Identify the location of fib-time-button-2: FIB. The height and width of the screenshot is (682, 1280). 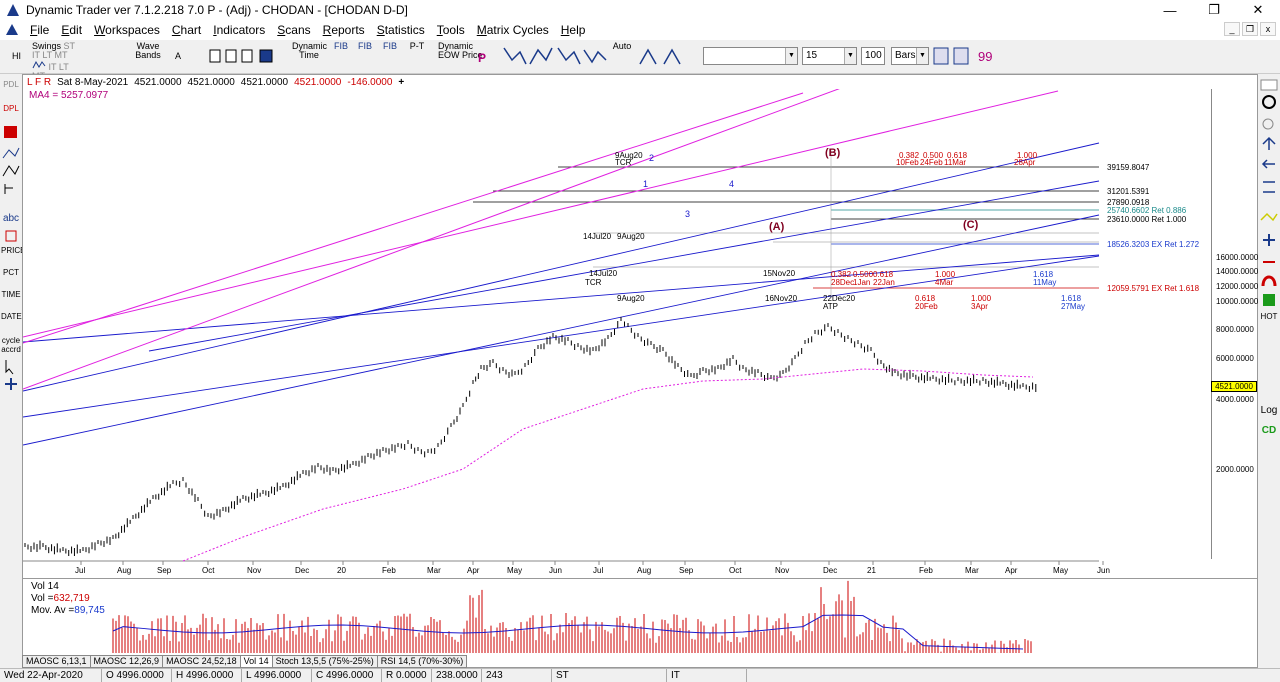
(364, 46).